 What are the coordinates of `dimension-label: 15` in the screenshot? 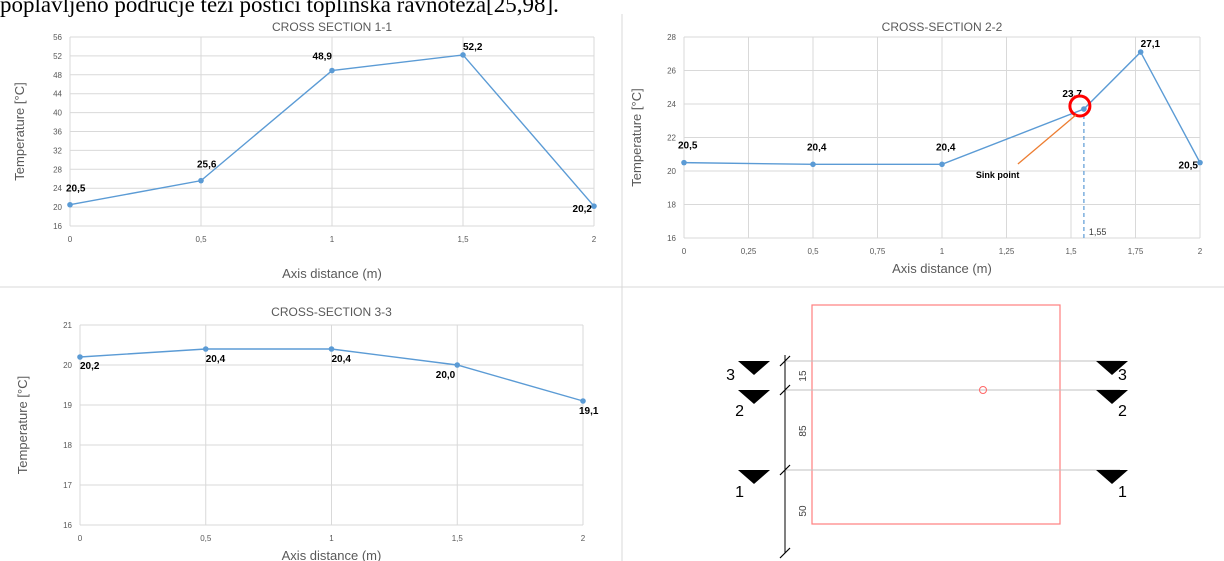 It's located at (803, 376).